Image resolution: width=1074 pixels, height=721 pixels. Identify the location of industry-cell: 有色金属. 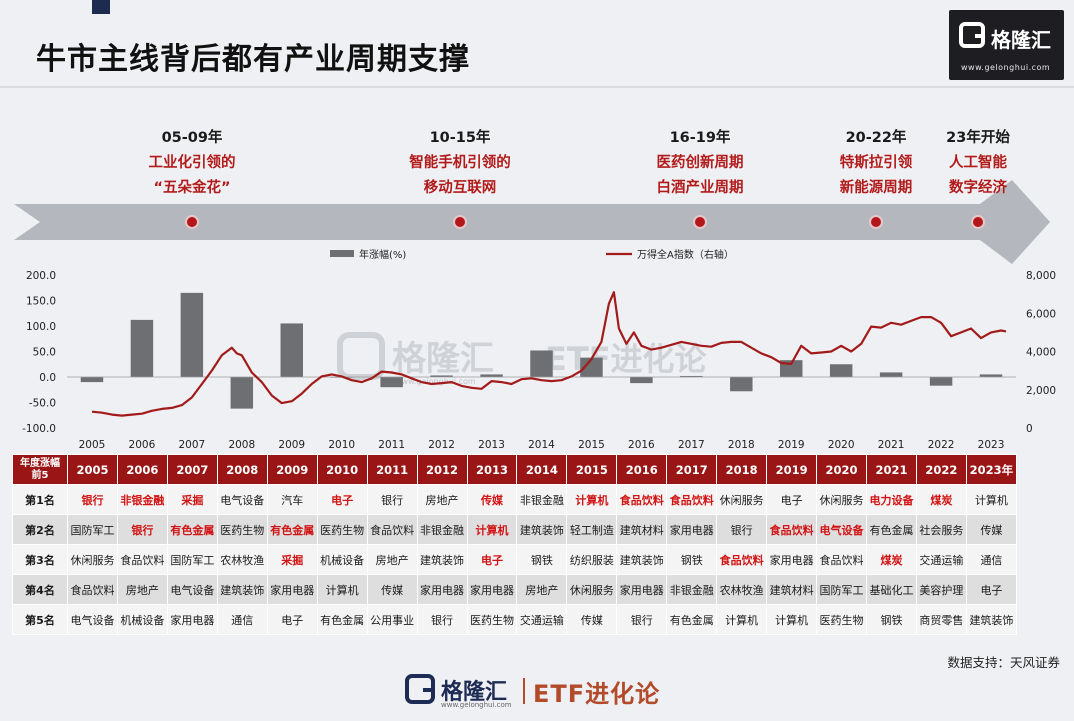
(692, 619).